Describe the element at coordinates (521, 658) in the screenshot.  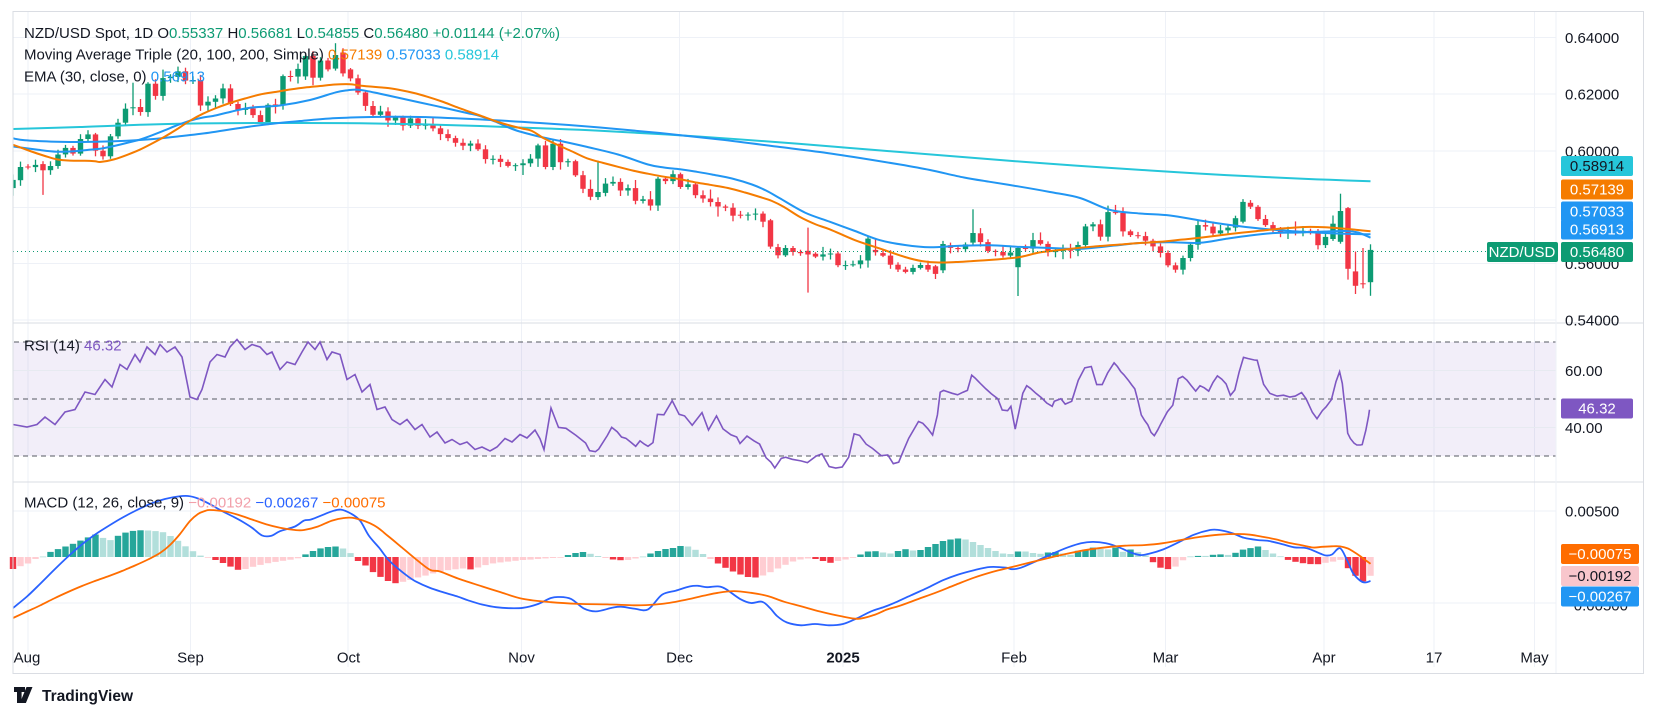
I see `svg-text: Nov` at that location.